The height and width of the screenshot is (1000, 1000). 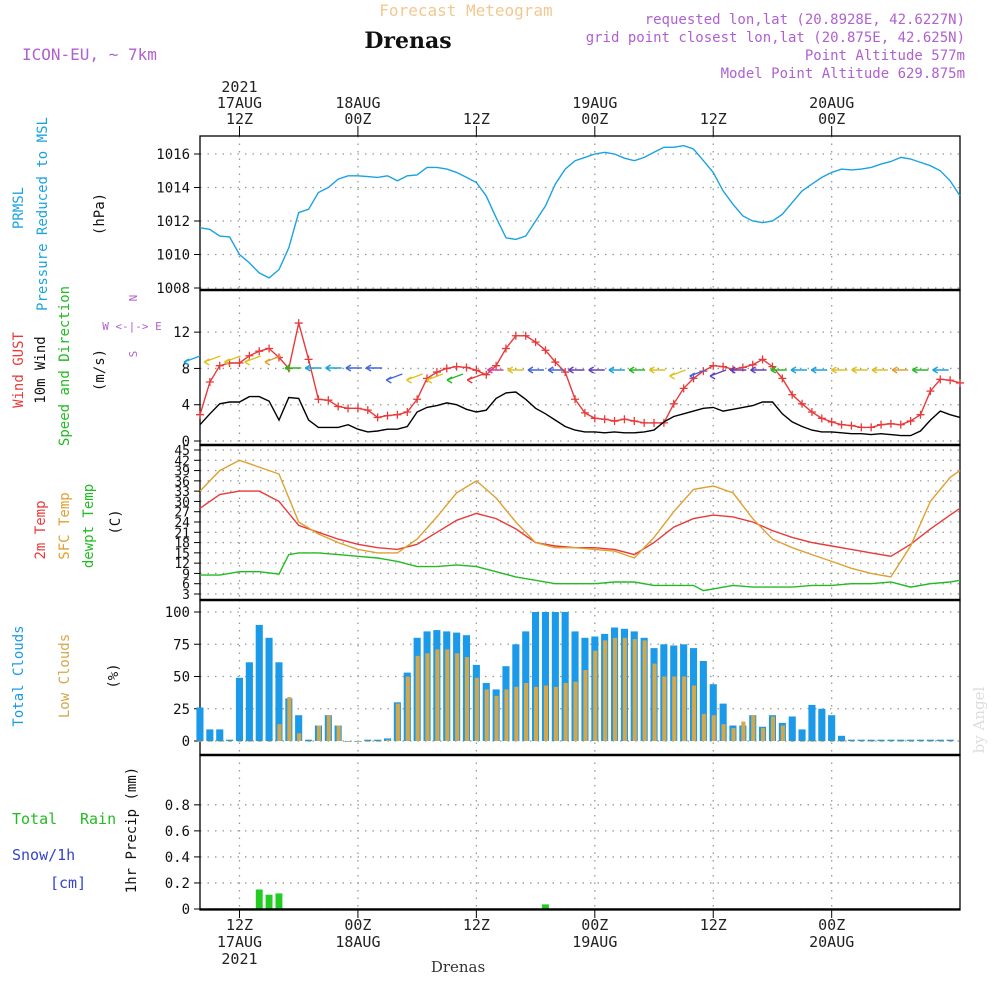 I want to click on precip-ytick-label: 0.6, so click(x=177, y=832).